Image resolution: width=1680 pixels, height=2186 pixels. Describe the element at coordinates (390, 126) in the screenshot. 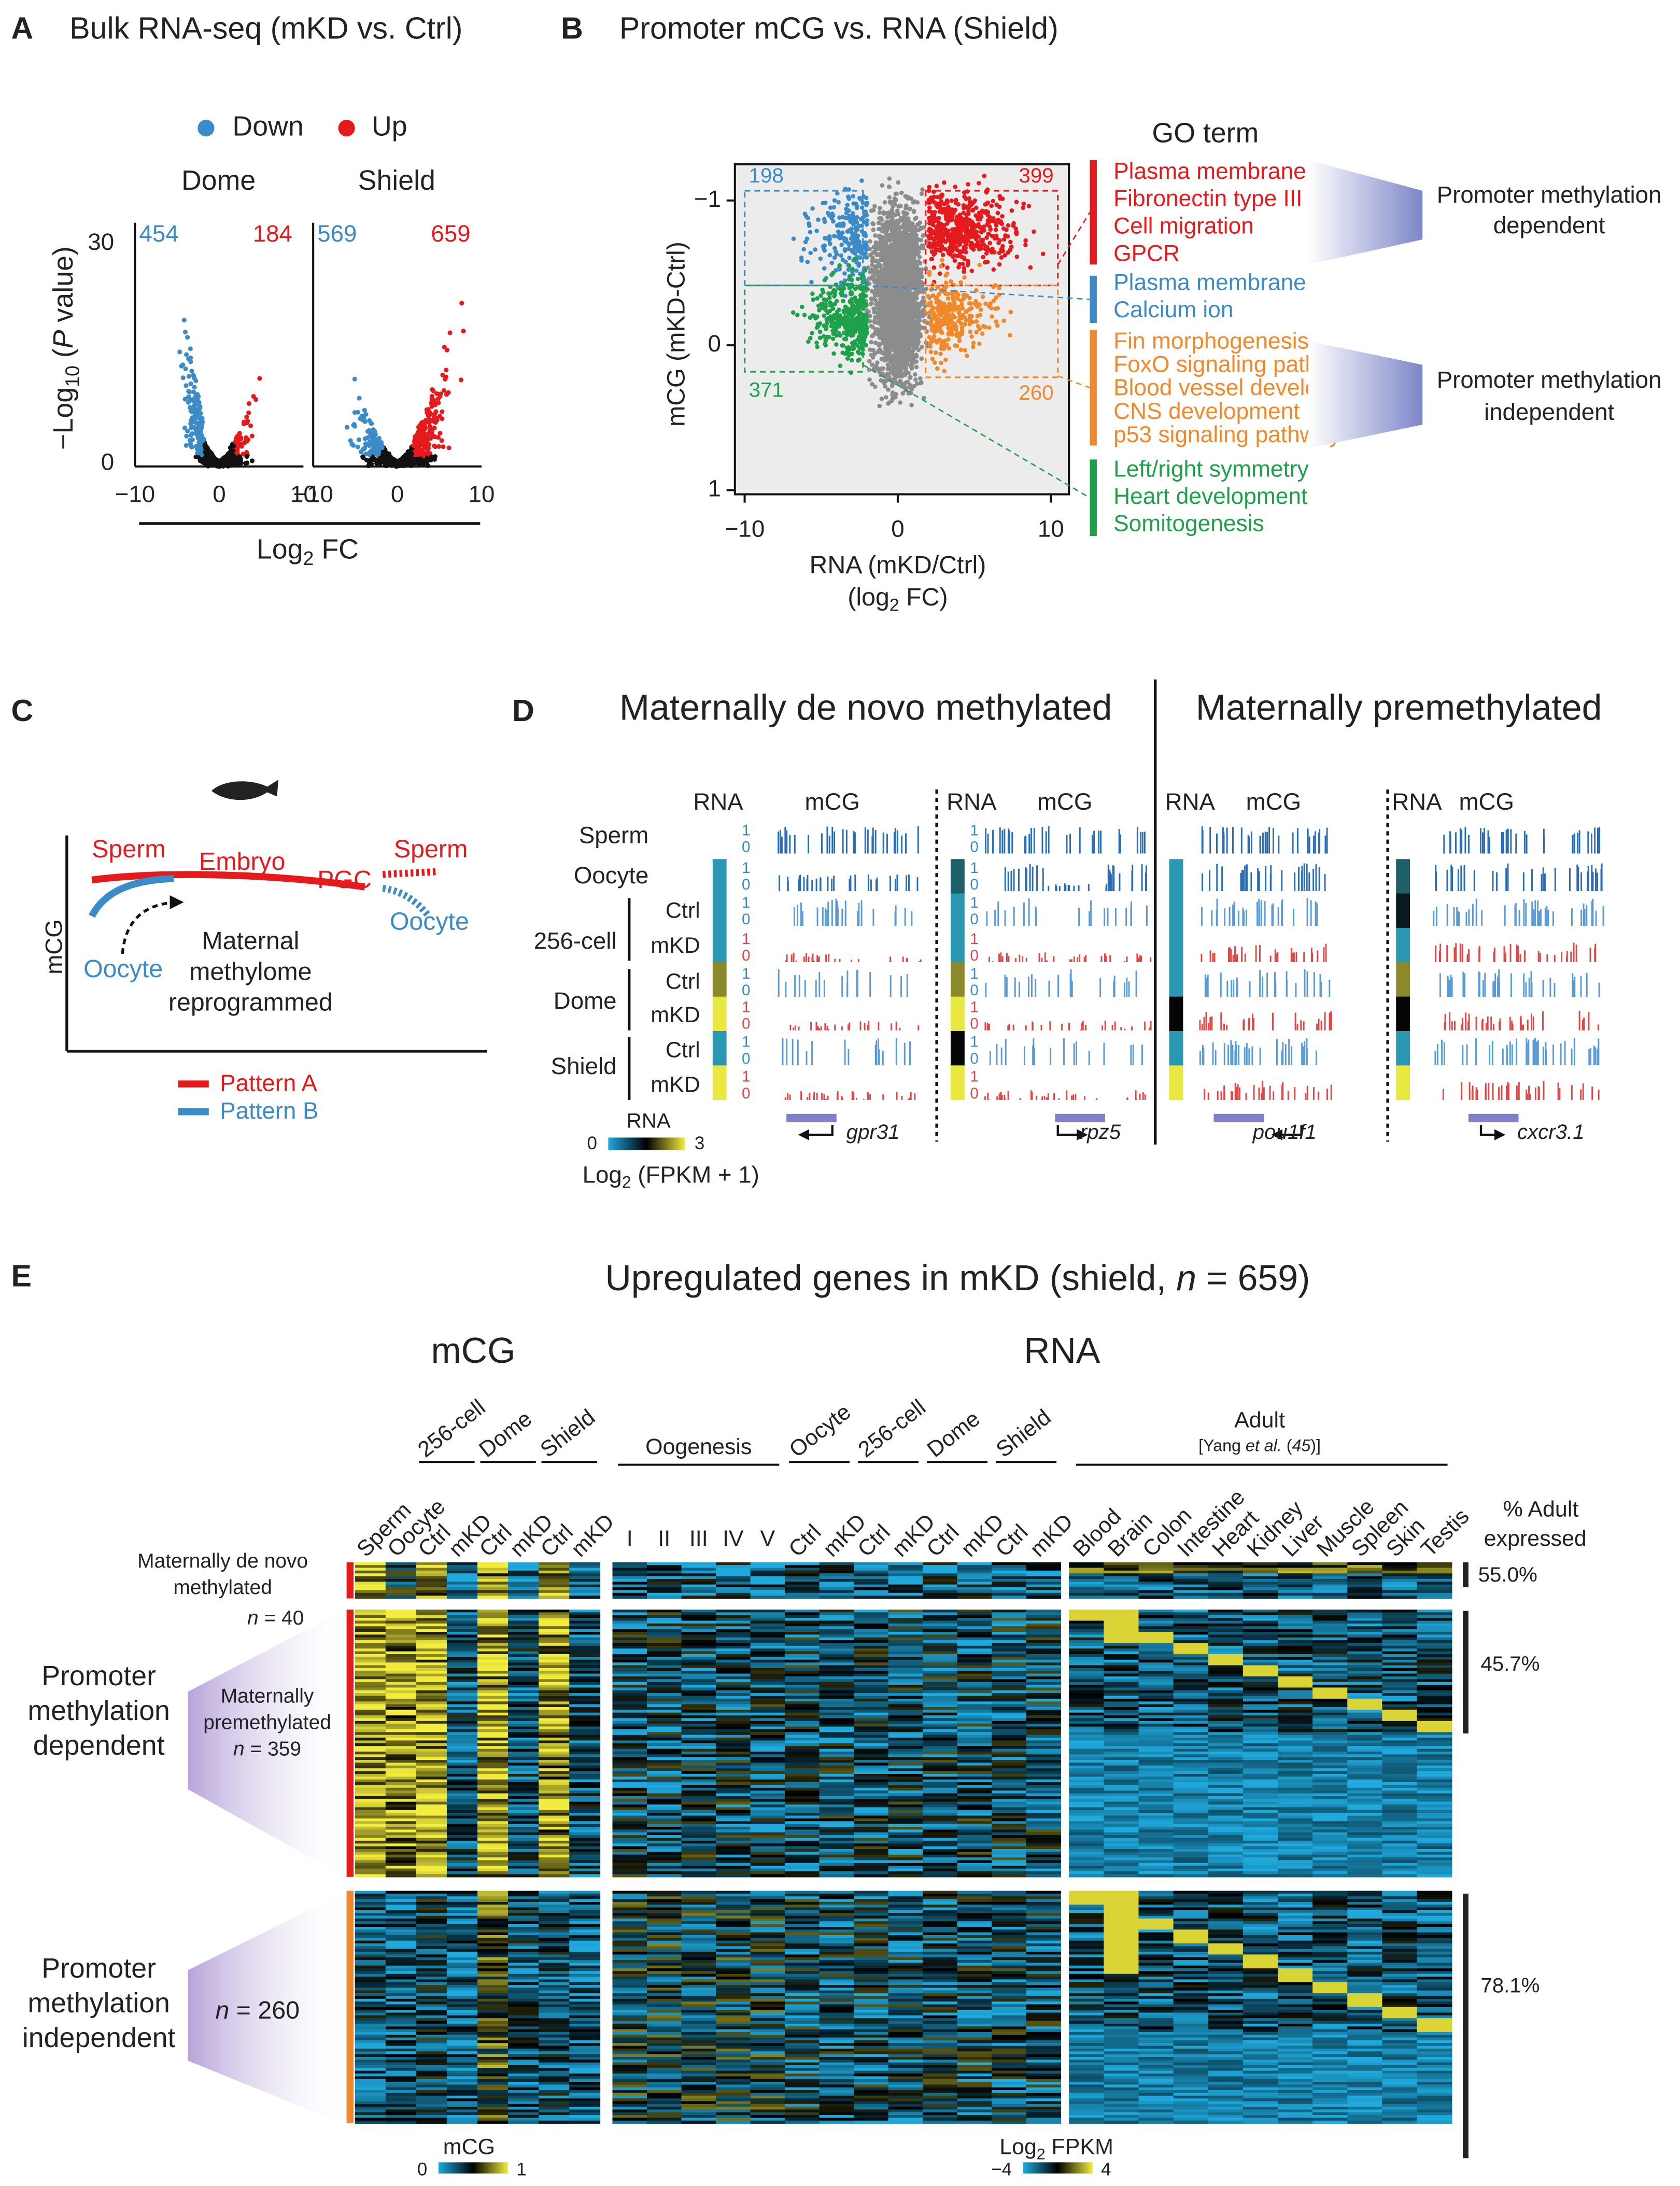

I see `legend-label: Up` at that location.